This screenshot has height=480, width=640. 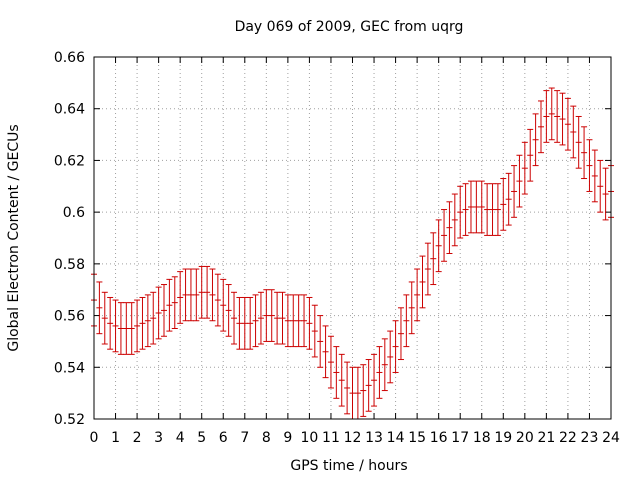 I want to click on x-tick-label: 14, so click(x=396, y=438).